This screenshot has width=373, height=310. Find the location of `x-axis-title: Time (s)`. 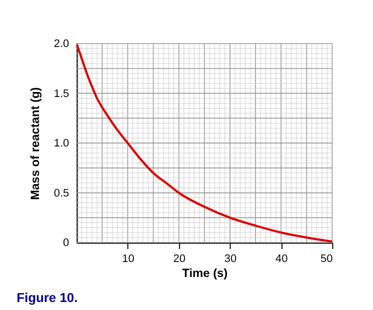

x-axis-title: Time (s) is located at coordinates (205, 273).